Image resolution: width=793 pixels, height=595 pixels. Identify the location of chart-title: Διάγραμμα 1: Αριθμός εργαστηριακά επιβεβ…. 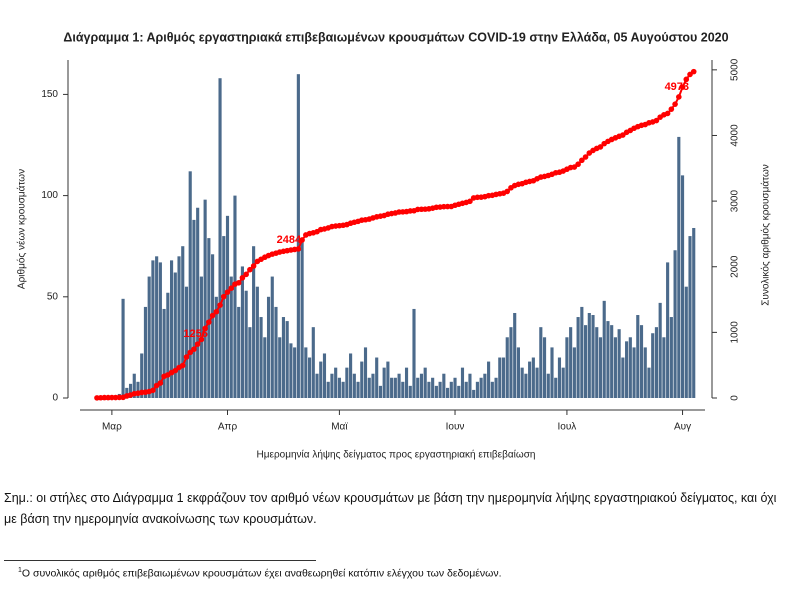
(395, 37).